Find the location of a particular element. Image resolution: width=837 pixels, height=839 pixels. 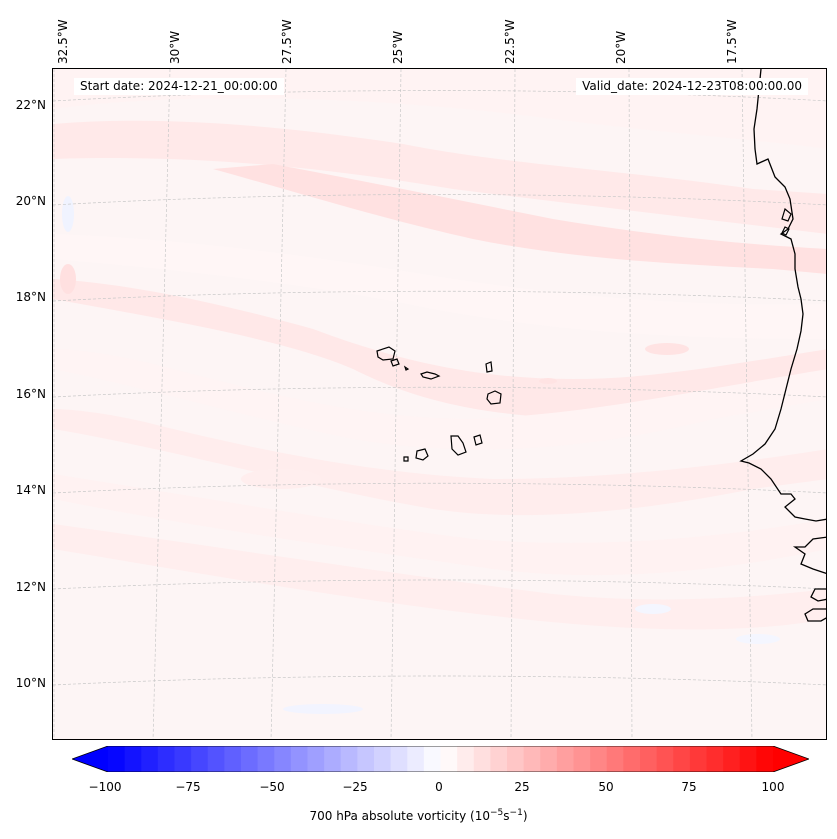

colorbar-tick: −50 is located at coordinates (272, 787).